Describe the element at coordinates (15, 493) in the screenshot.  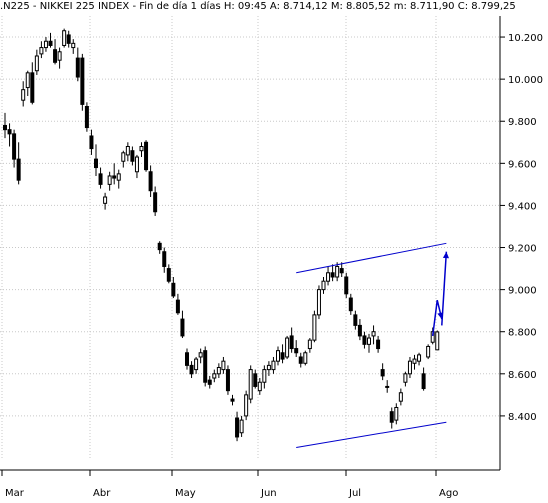
I see `x-tick-label: Mar` at that location.